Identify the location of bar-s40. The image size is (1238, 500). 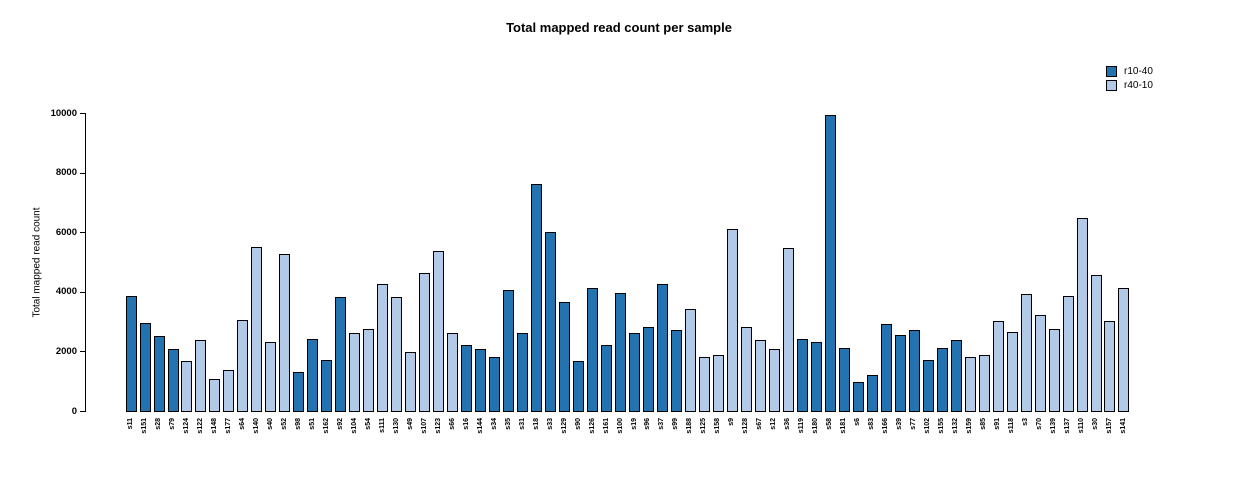
(271, 377).